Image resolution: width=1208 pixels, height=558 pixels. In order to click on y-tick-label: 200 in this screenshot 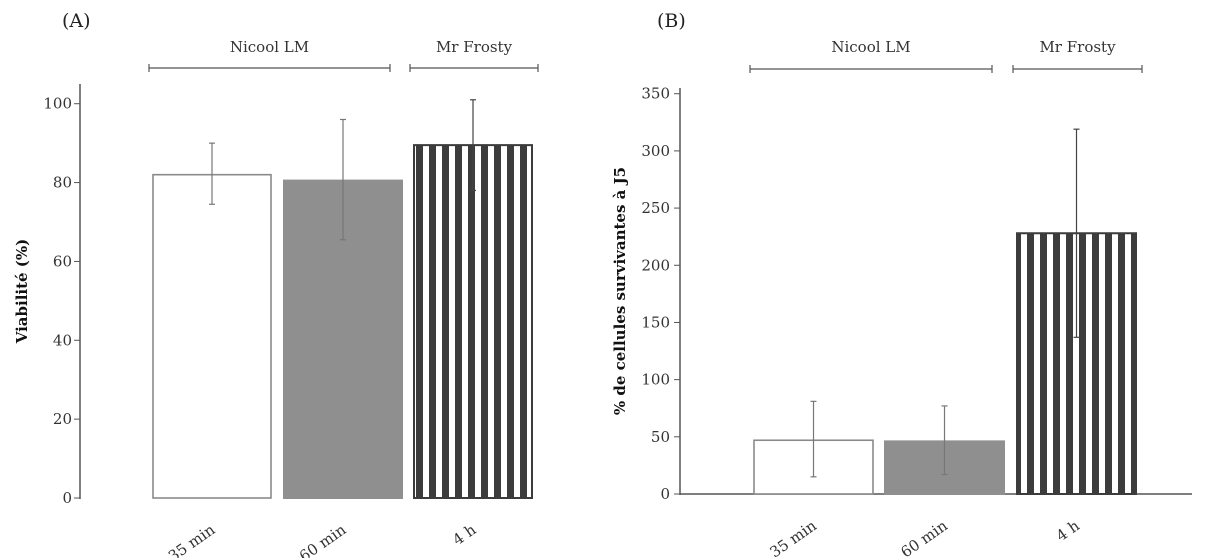, I will do `click(655, 265)`.